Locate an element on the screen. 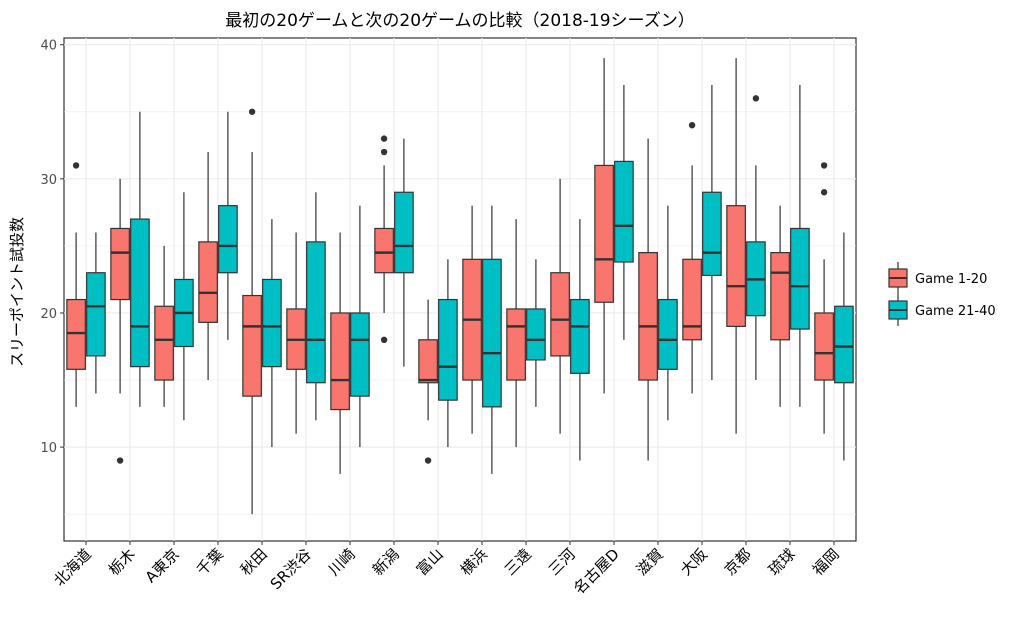 The width and height of the screenshot is (1024, 640). y-tick-label: 40 is located at coordinates (48, 46).